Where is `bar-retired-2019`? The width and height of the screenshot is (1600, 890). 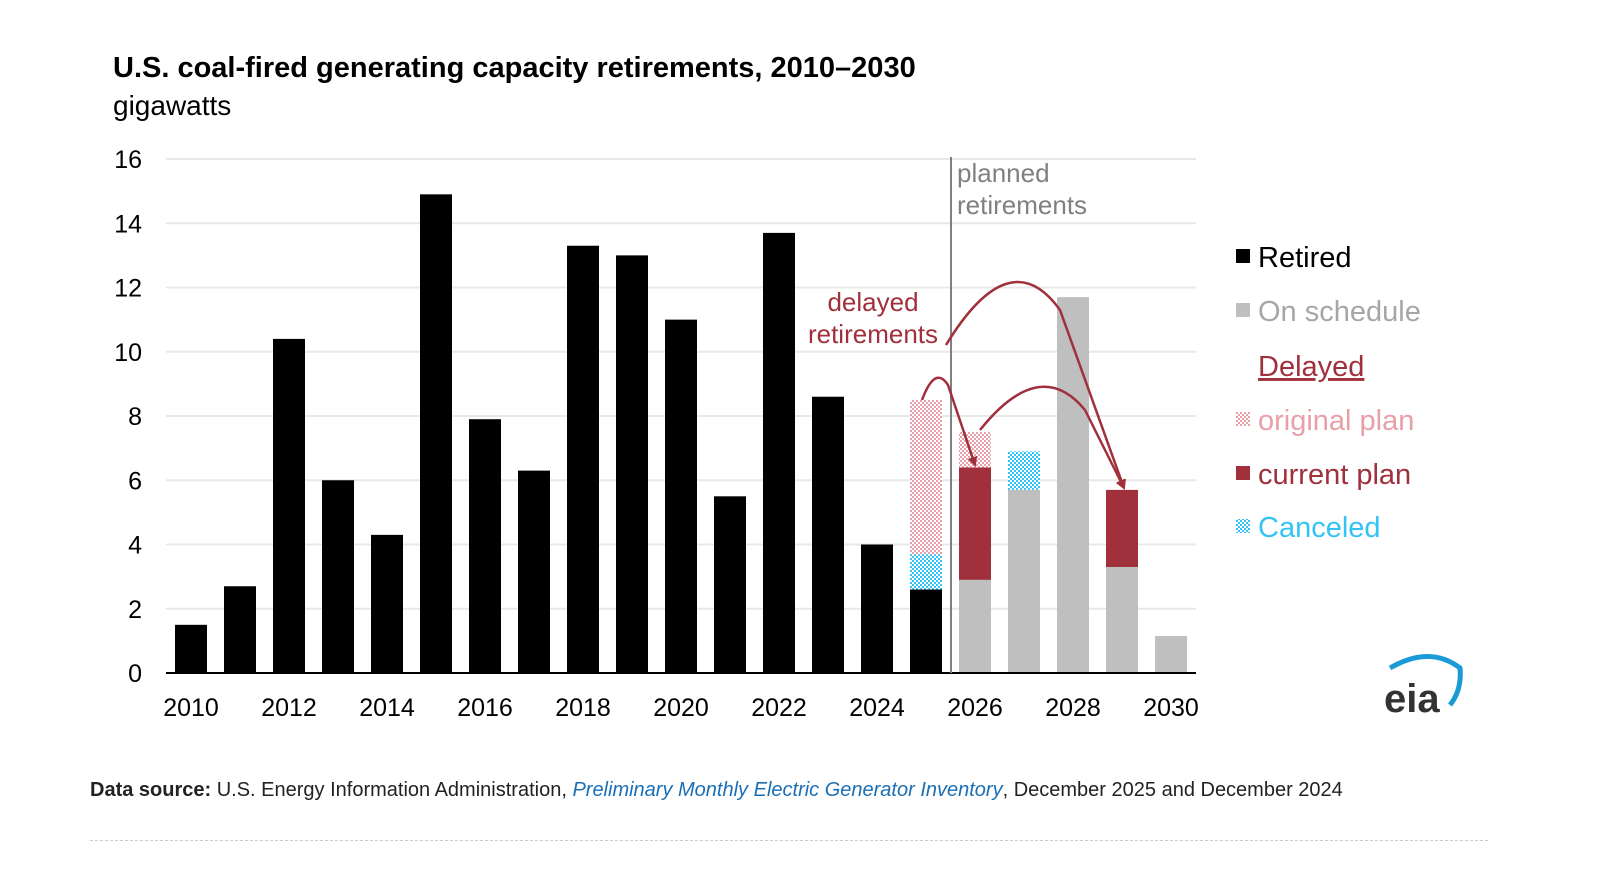
bar-retired-2019 is located at coordinates (632, 464).